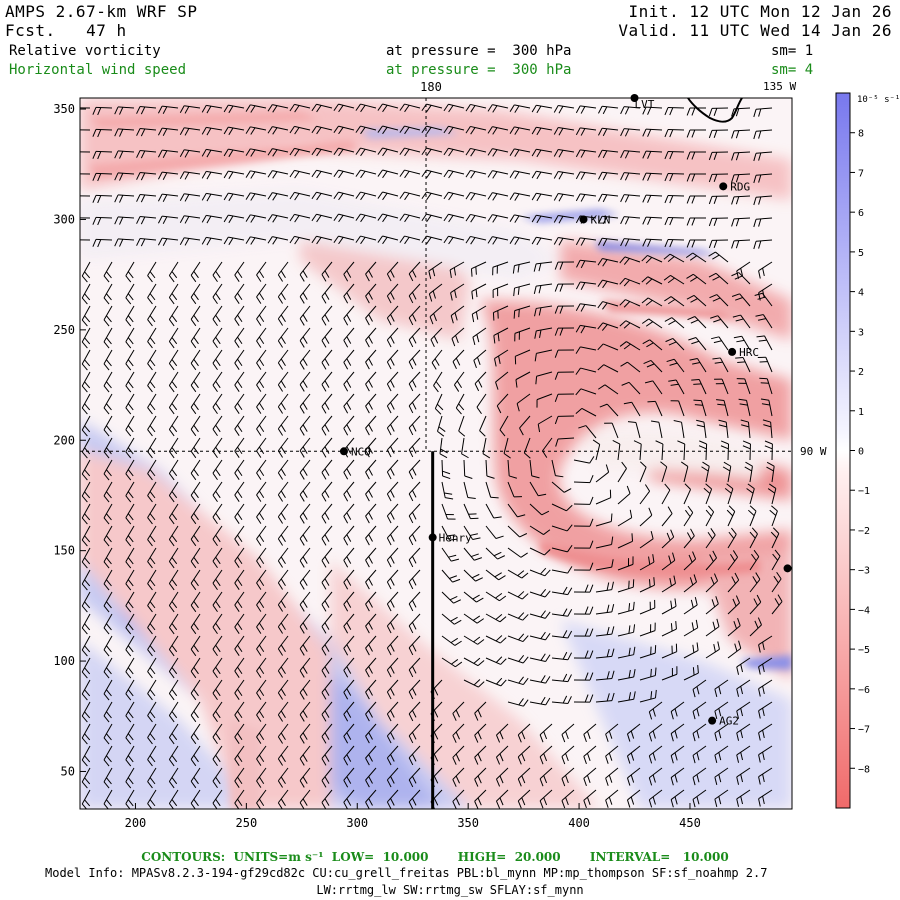  Describe the element at coordinates (64, 551) in the screenshot. I see `y-tick-label: 150` at that location.